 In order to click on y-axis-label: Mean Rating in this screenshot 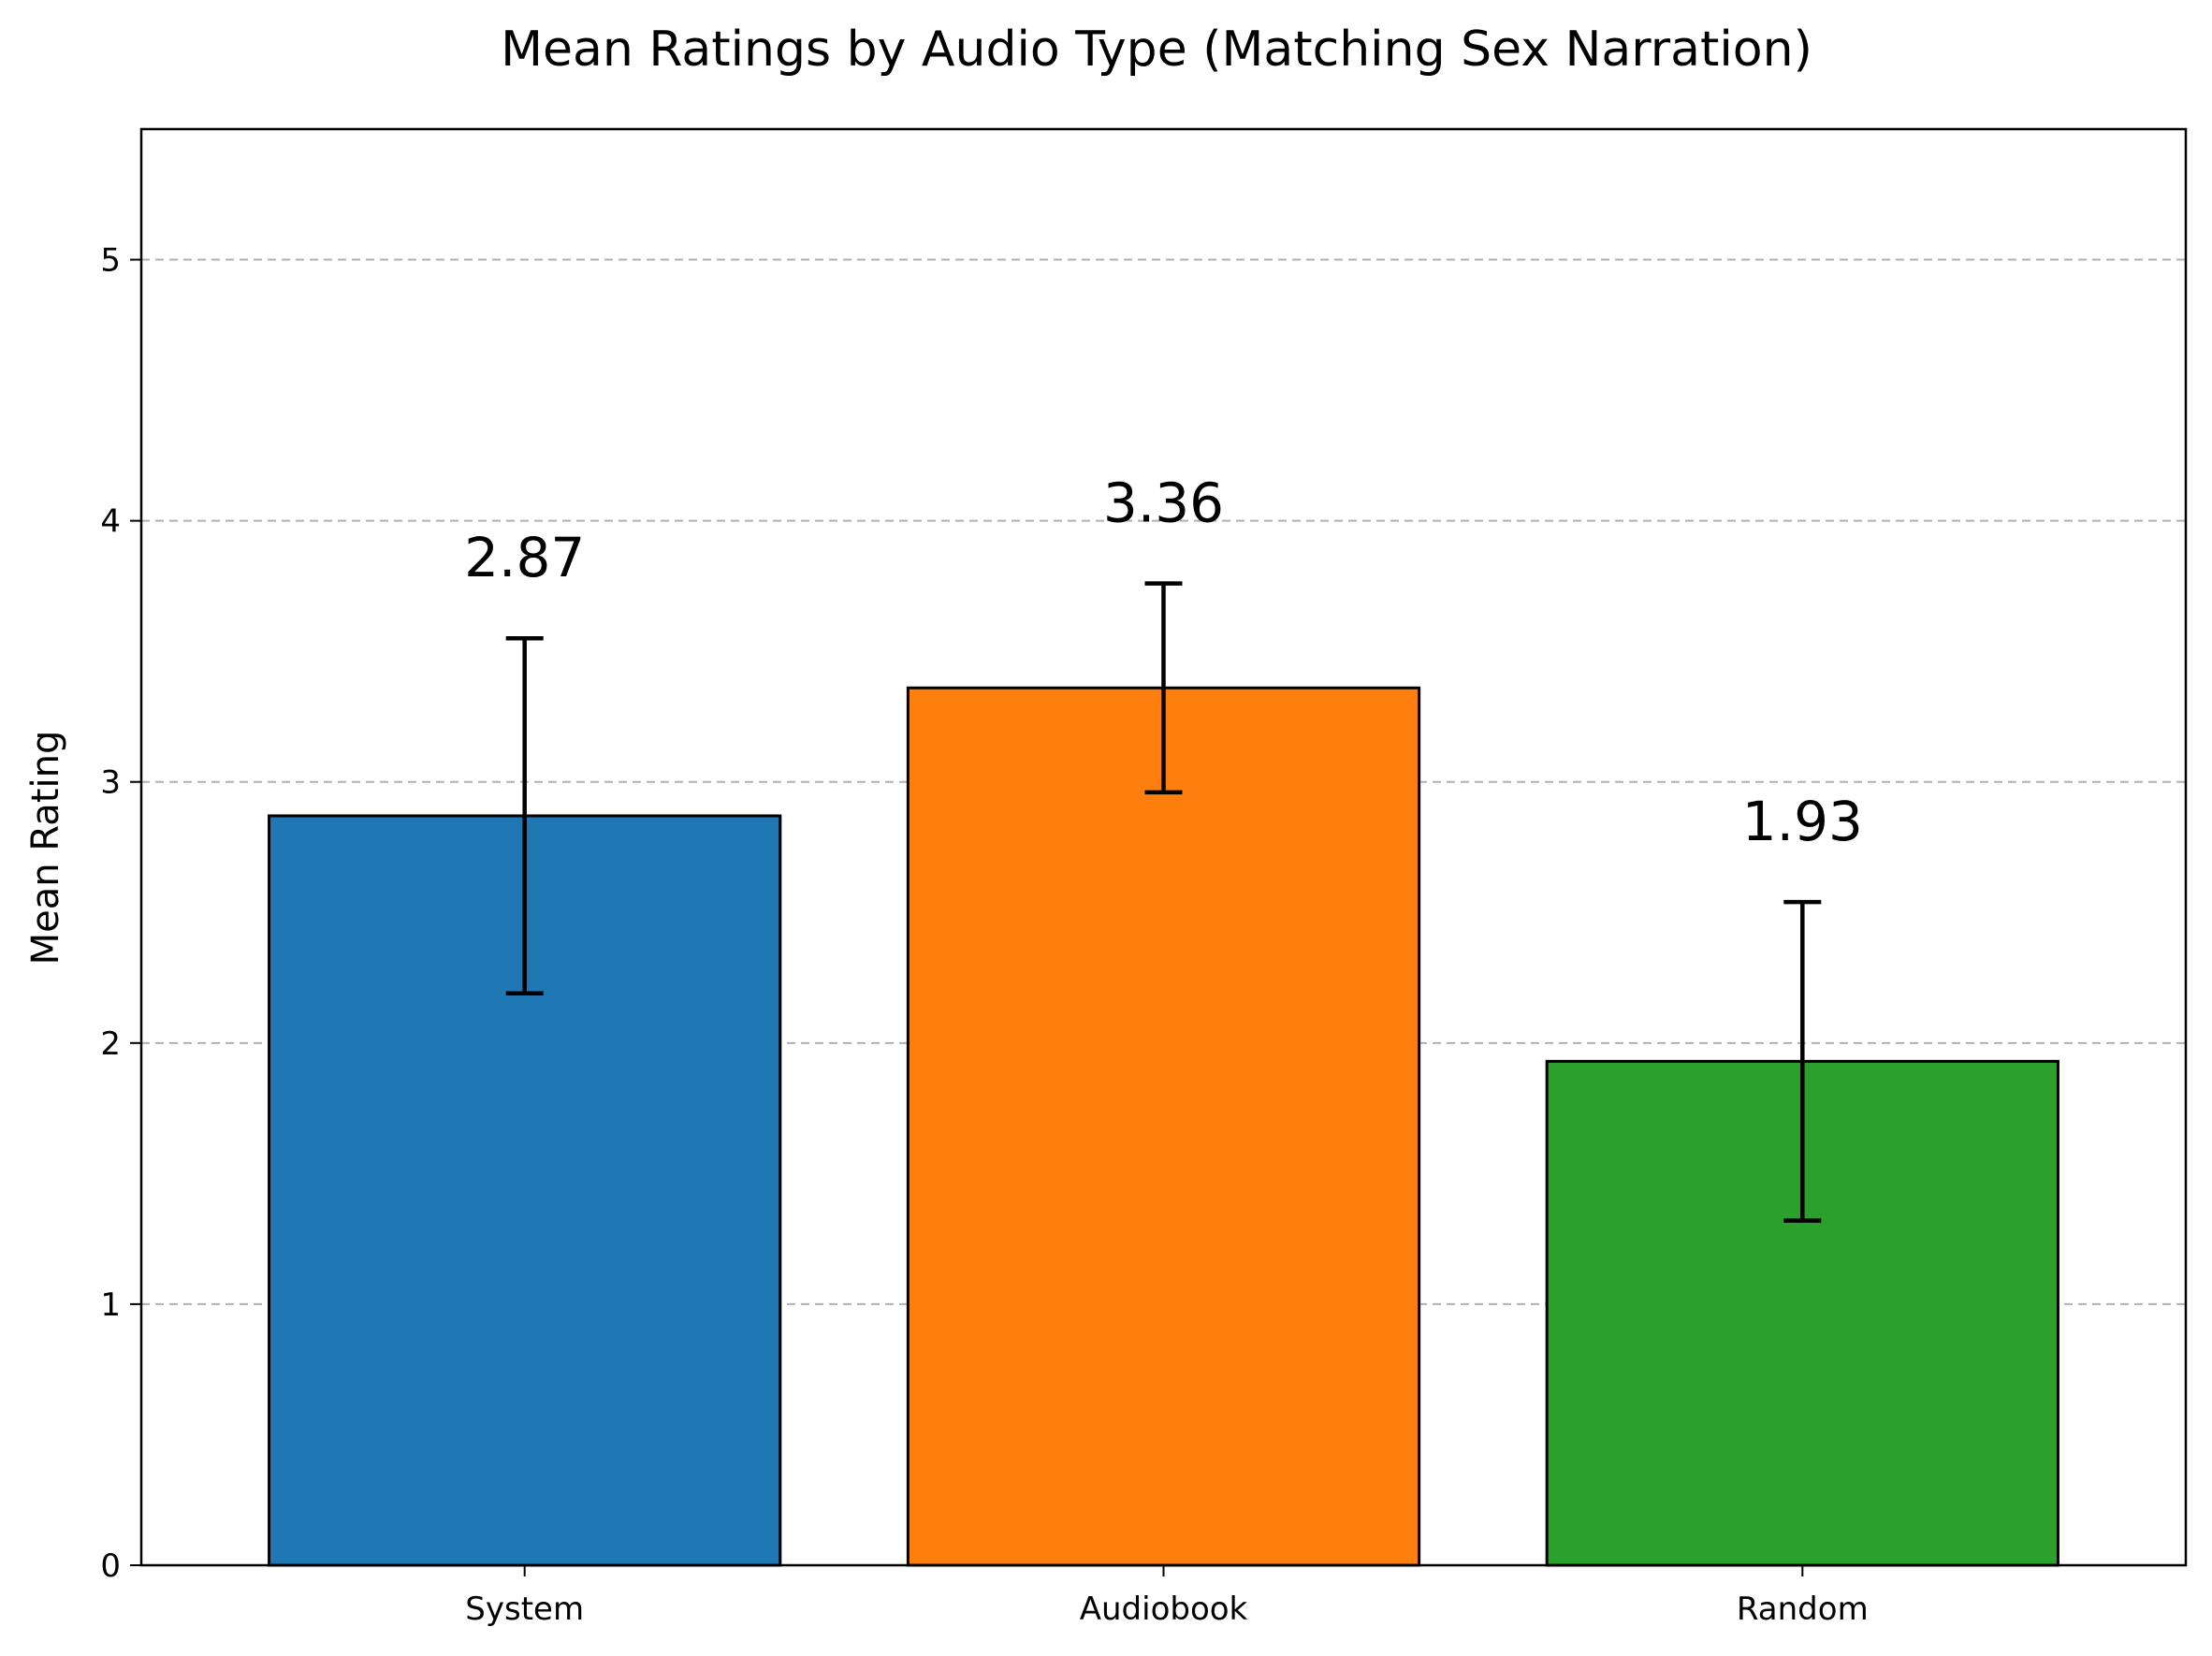, I will do `click(46, 848)`.